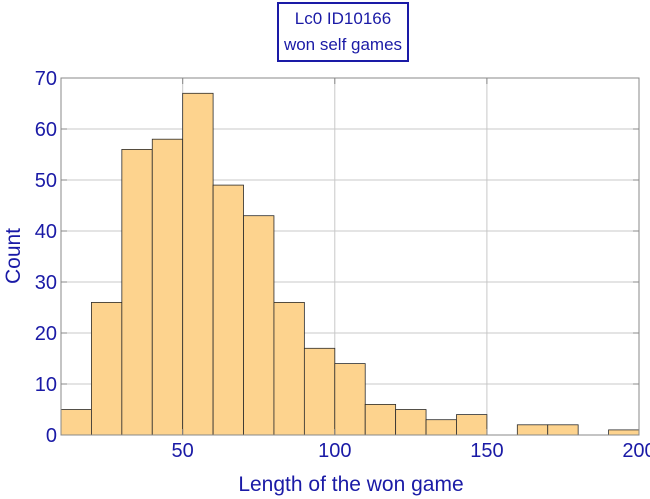 This screenshot has width=650, height=499. Describe the element at coordinates (46, 283) in the screenshot. I see `y-tick-label: 30` at that location.